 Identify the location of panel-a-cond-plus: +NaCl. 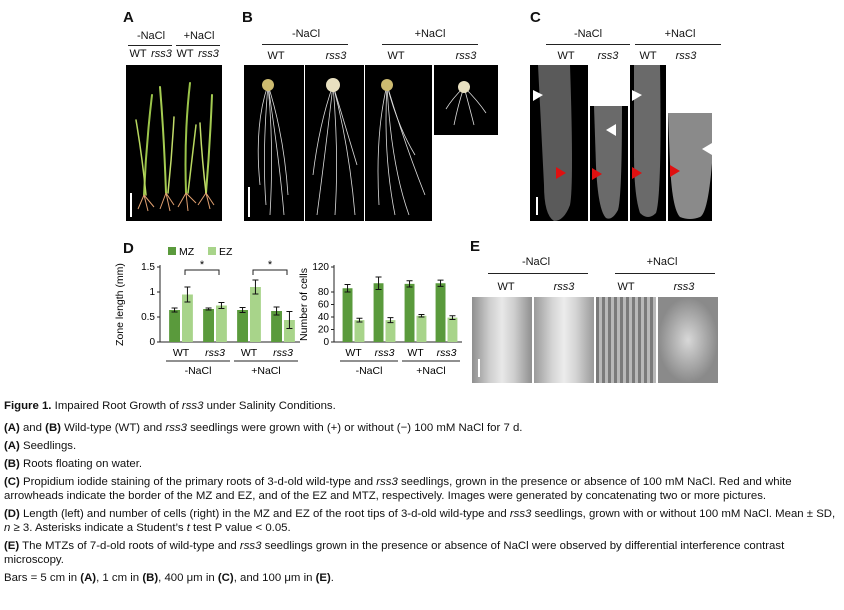
(199, 36).